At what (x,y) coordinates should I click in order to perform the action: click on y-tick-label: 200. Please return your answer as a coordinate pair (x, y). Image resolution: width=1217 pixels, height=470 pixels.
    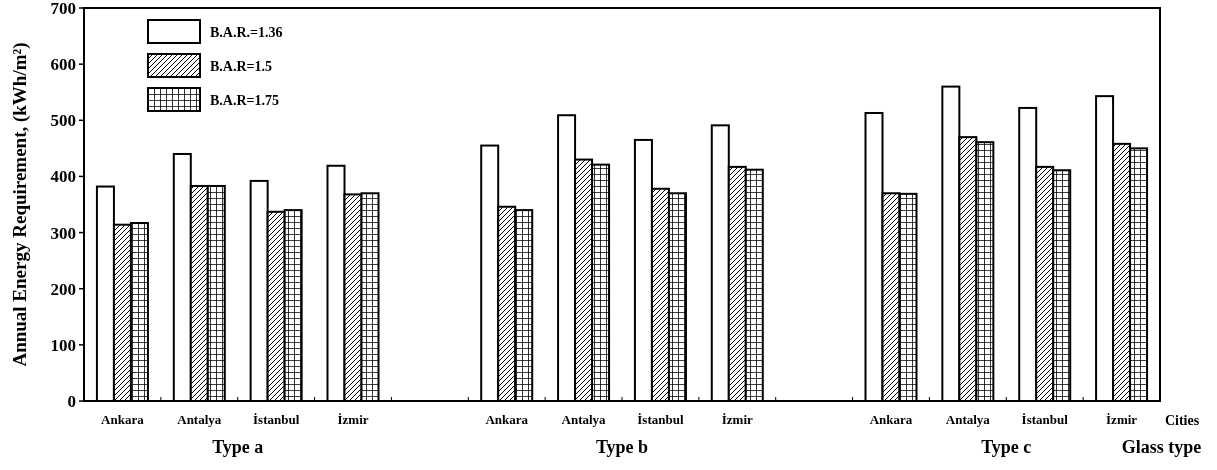
    Looking at the image, I should click on (63, 289).